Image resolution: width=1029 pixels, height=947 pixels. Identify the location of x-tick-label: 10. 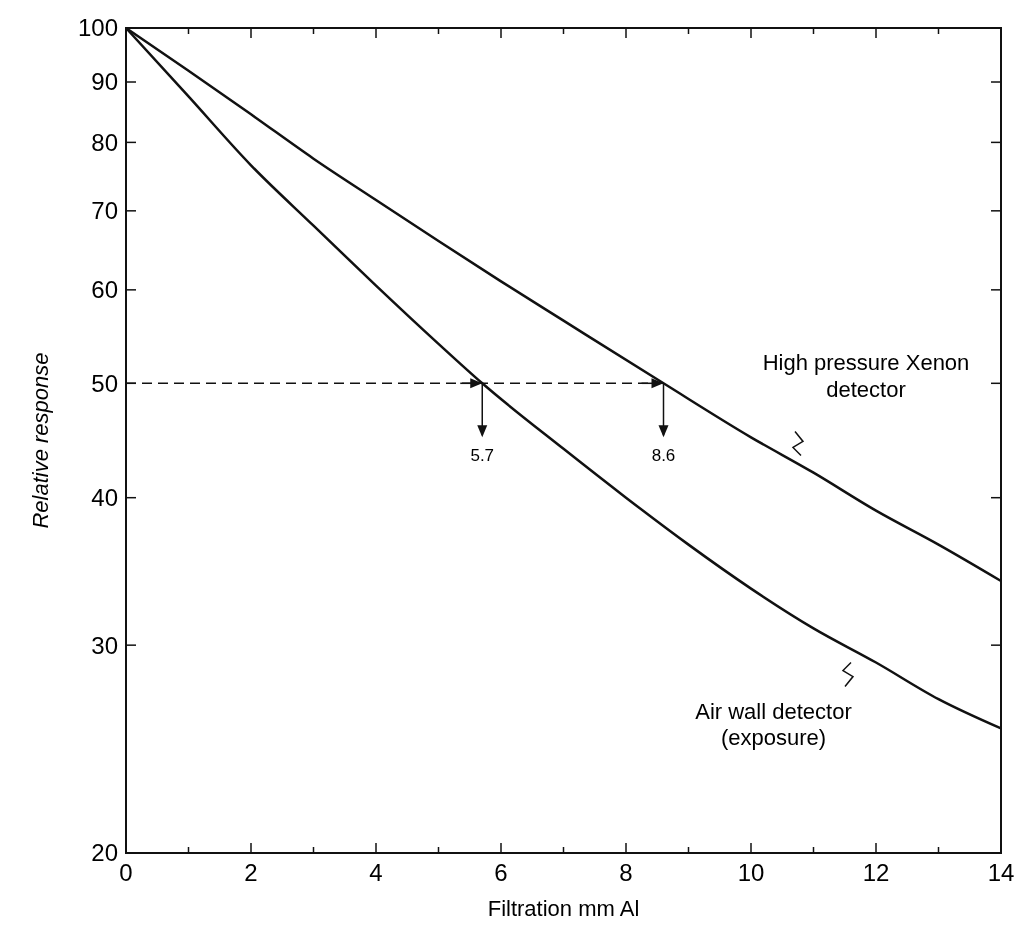
(751, 872).